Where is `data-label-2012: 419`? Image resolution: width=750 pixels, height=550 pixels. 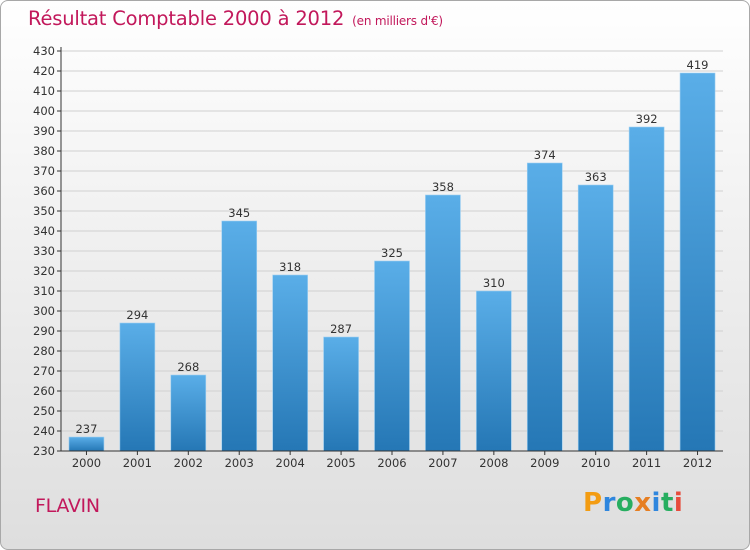
data-label-2012: 419 is located at coordinates (698, 65).